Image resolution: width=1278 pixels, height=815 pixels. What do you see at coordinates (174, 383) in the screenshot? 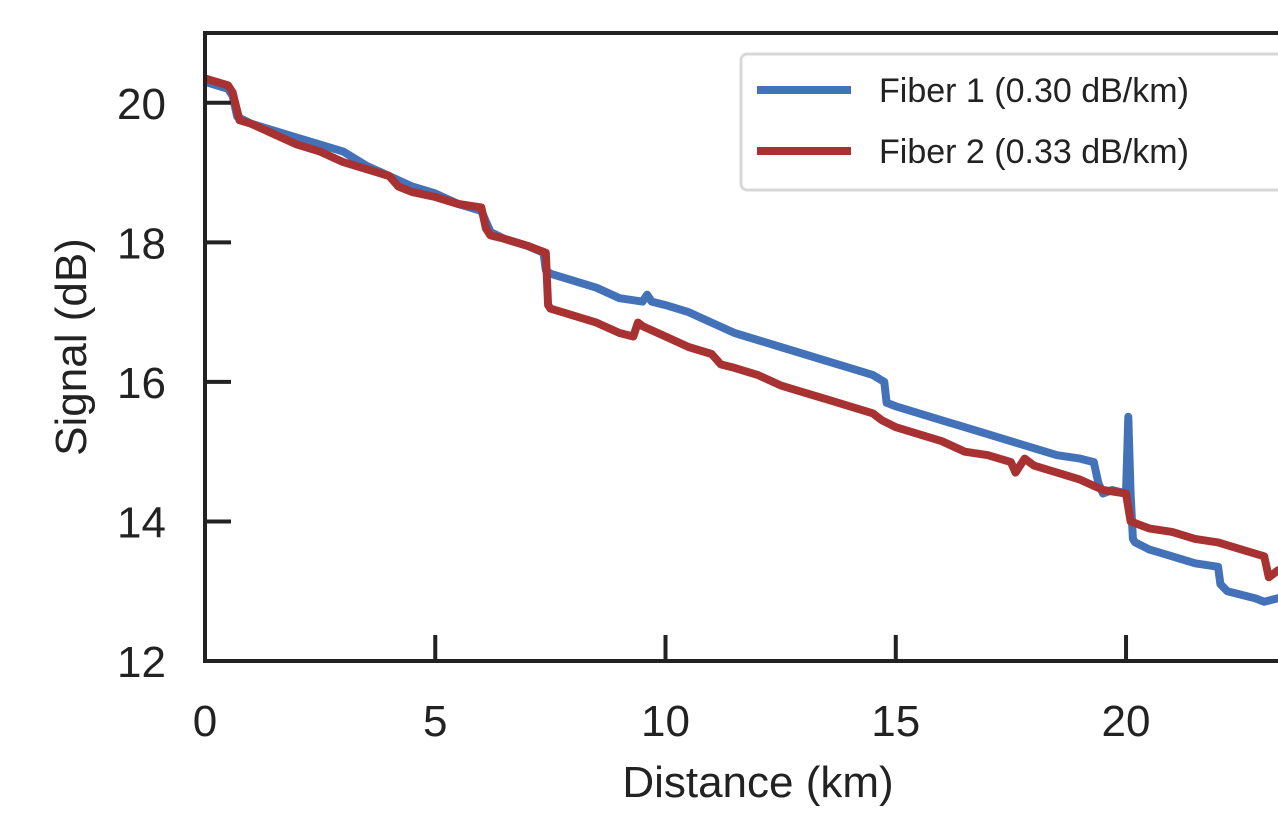
I see `y-ticks: 12 14 16 18 20` at bounding box center [174, 383].